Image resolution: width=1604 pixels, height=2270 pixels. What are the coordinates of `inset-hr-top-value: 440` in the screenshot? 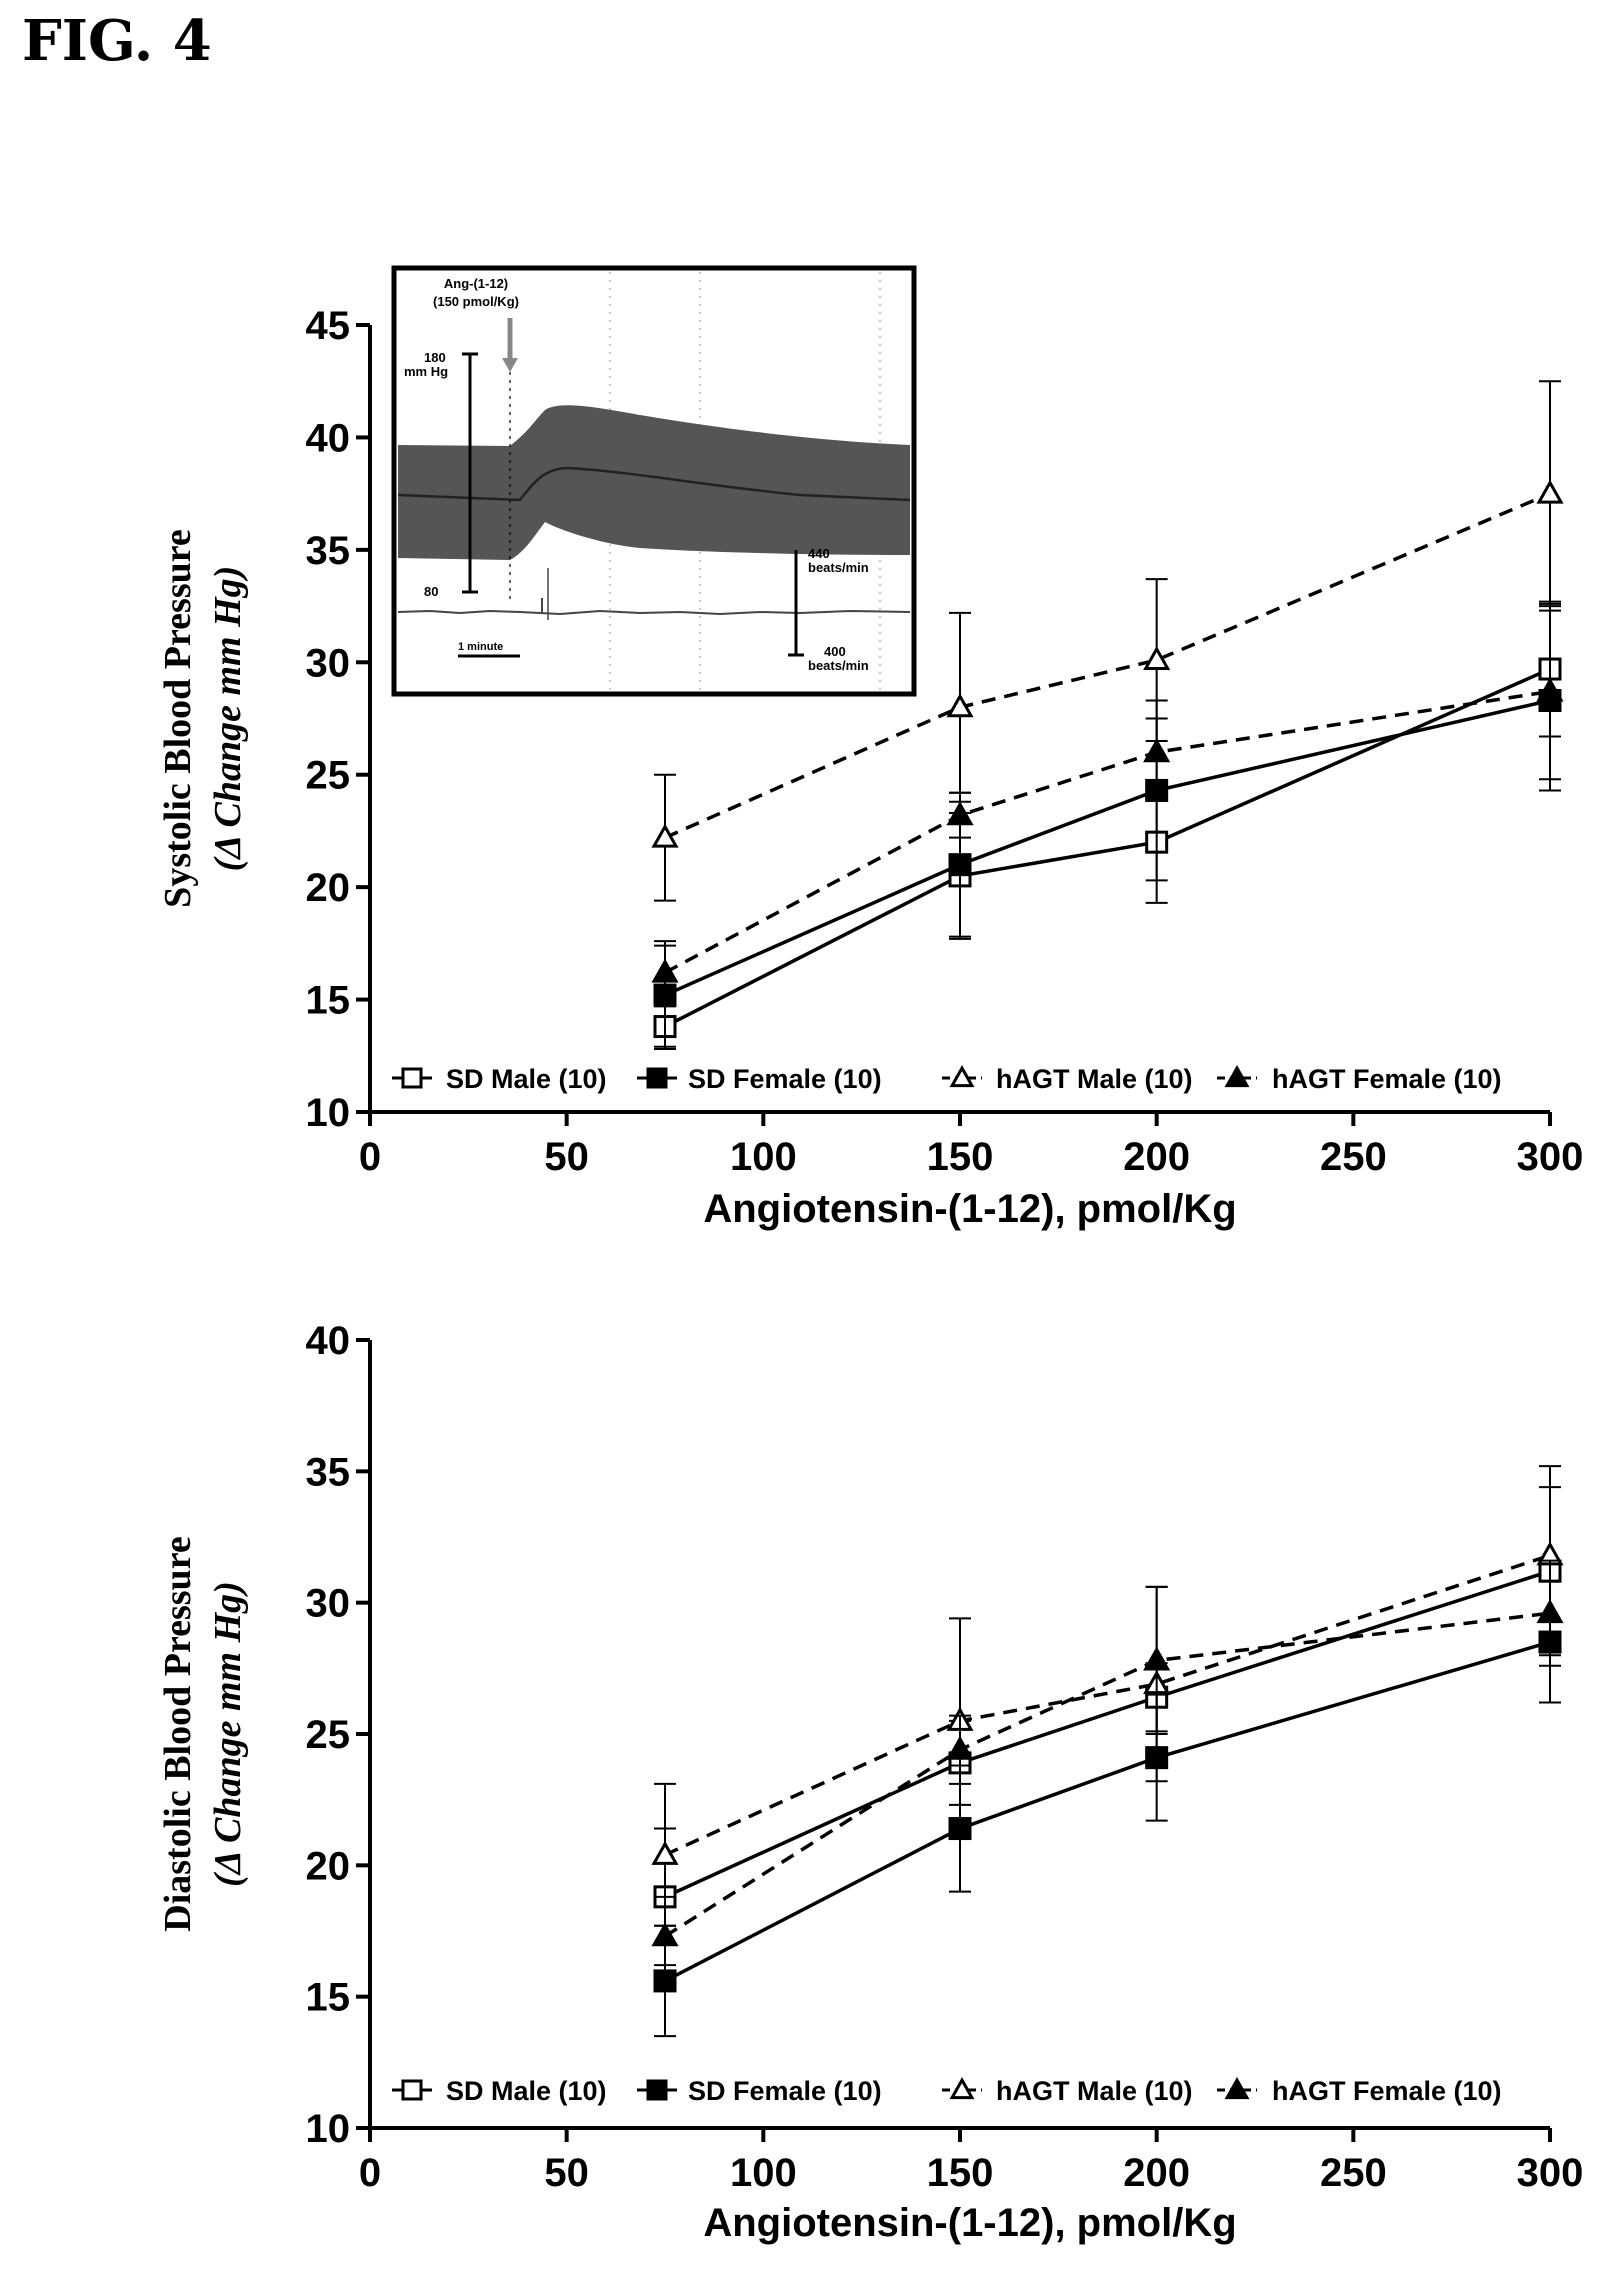 It's located at (819, 553).